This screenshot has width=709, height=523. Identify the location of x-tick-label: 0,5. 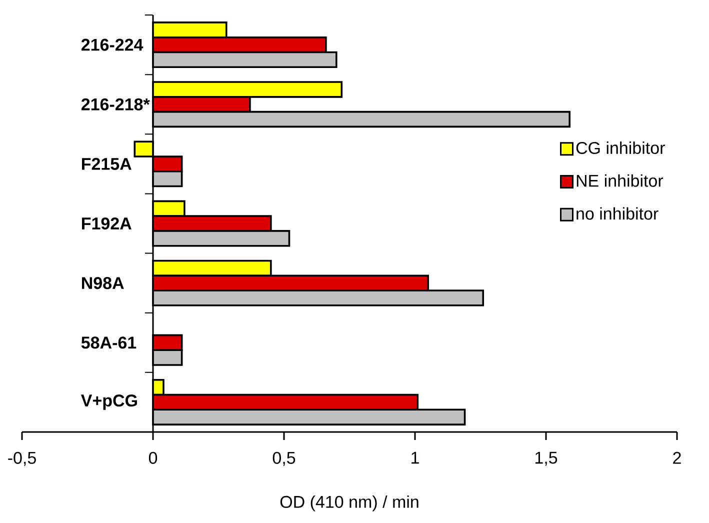
(284, 459).